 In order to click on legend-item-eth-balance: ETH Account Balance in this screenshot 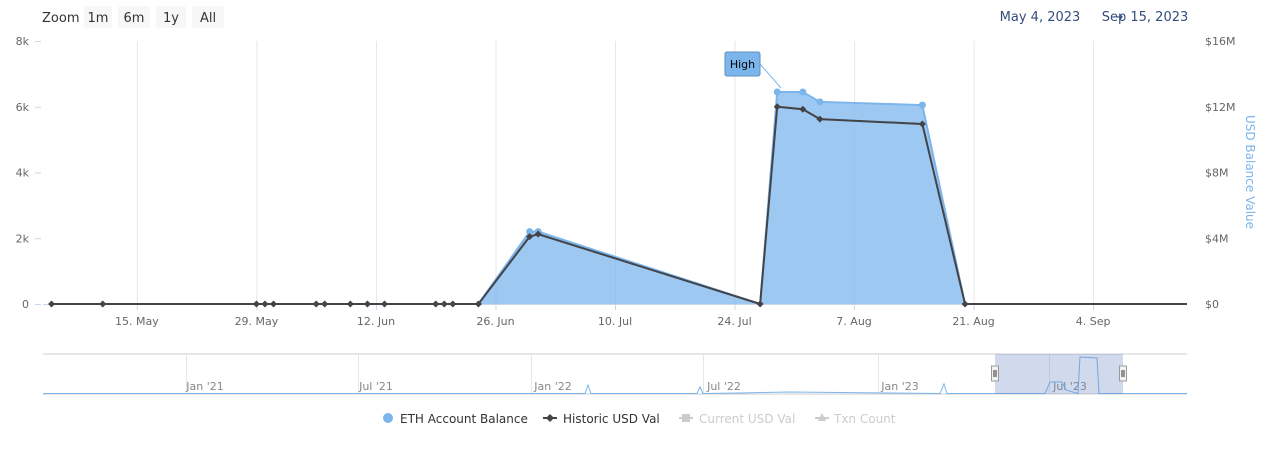, I will do `click(455, 419)`.